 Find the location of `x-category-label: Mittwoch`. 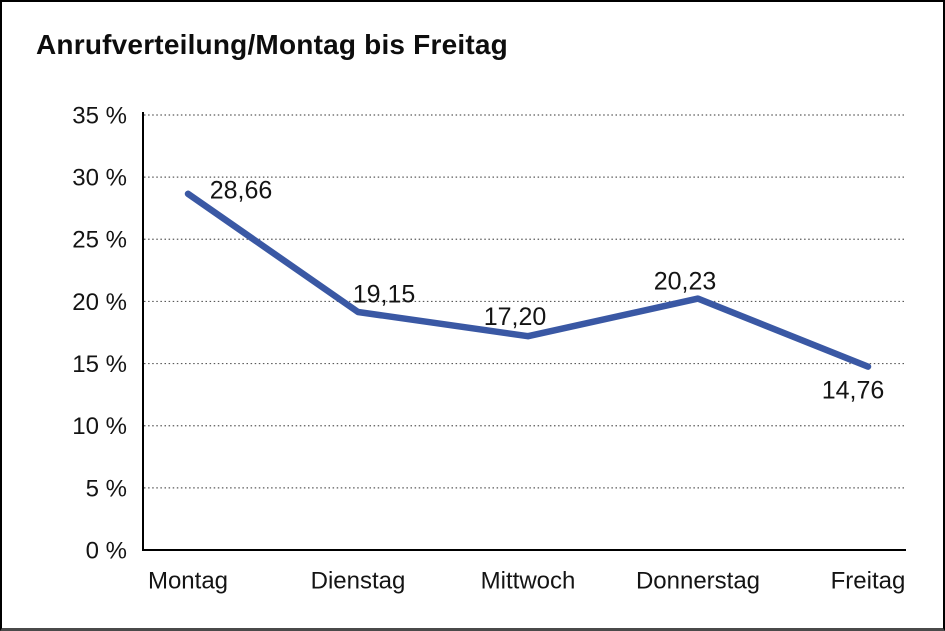

x-category-label: Mittwoch is located at coordinates (528, 580).